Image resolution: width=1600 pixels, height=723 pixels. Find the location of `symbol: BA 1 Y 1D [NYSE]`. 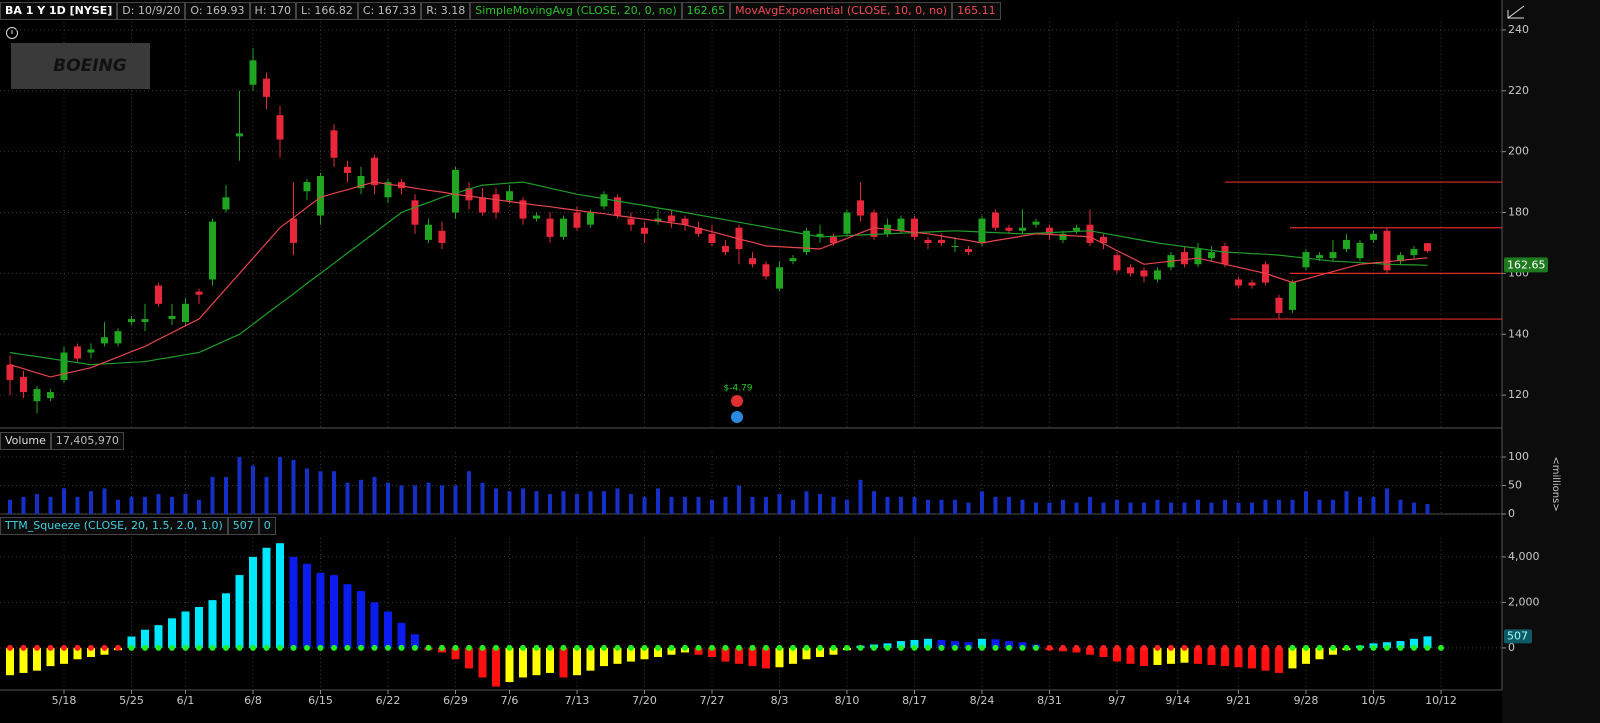

symbol: BA 1 Y 1D [NYSE] is located at coordinates (59, 11).